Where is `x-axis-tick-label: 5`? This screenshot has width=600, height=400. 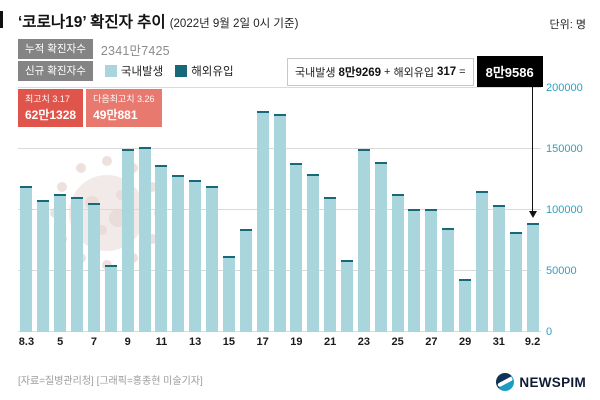
x-axis-tick-label: 5 is located at coordinates (60, 342).